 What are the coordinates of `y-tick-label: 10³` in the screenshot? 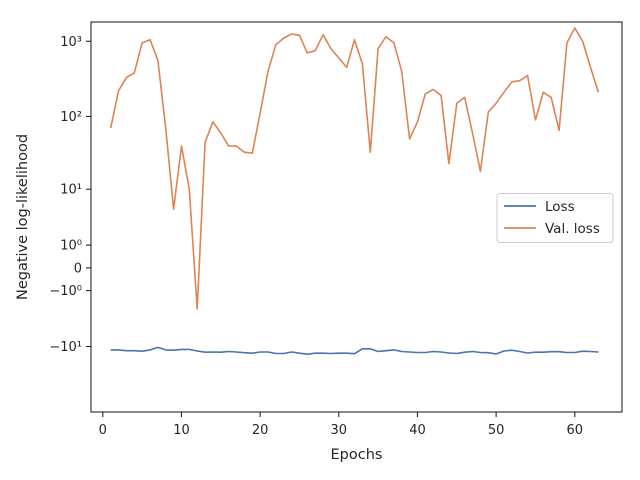 It's located at (71, 42).